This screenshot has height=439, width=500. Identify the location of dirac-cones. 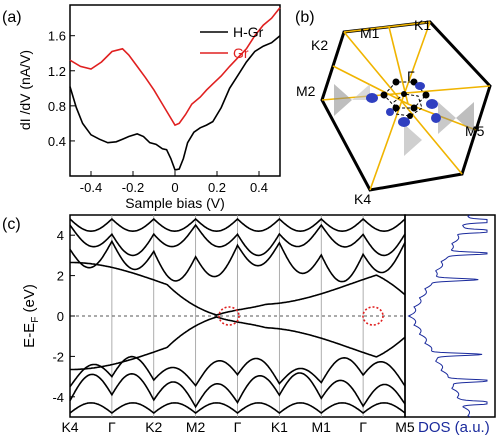
(404, 120).